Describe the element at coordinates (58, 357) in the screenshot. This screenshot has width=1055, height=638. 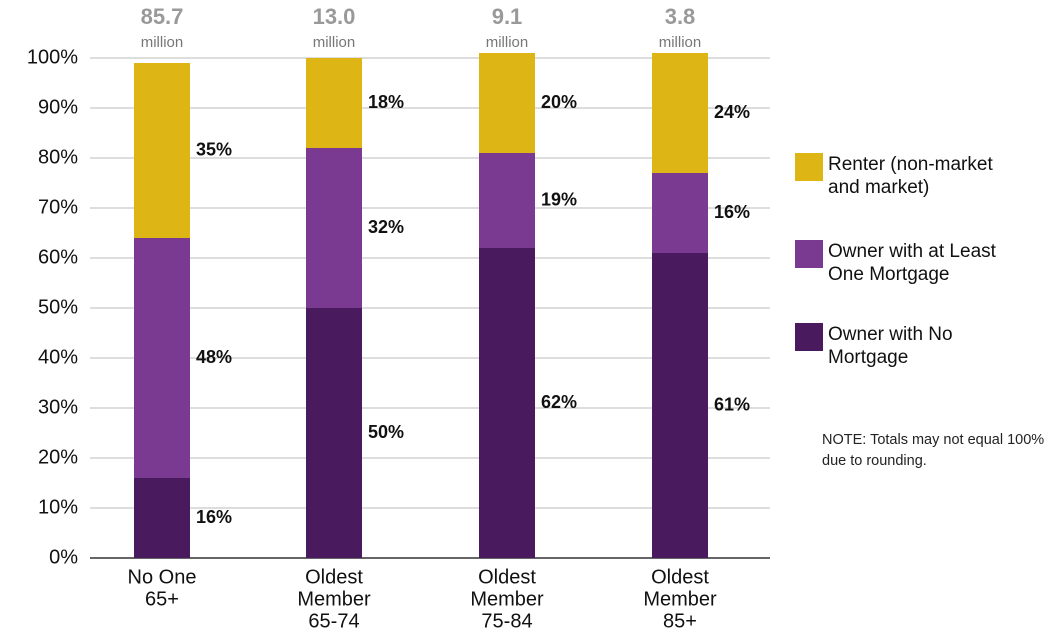
I see `y-tick-label: 40%` at that location.